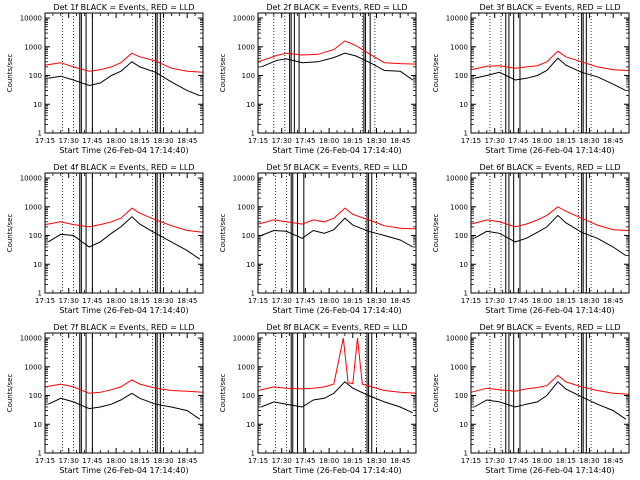  Describe the element at coordinates (336, 7) in the screenshot. I see `panel-title: Det 2f BLACK = Events, RED = LLD` at that location.